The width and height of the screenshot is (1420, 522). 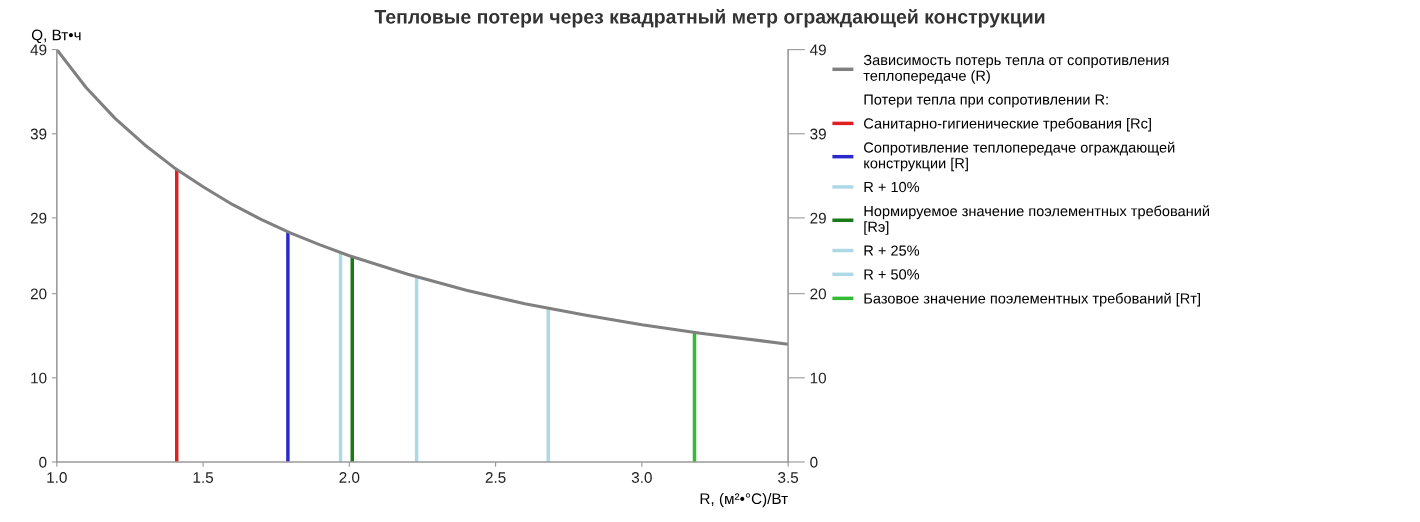 What do you see at coordinates (1016, 69) in the screenshot?
I see `legend-label: Зависимость потерь тепла от сопротивления теплопередаче (R)` at bounding box center [1016, 69].